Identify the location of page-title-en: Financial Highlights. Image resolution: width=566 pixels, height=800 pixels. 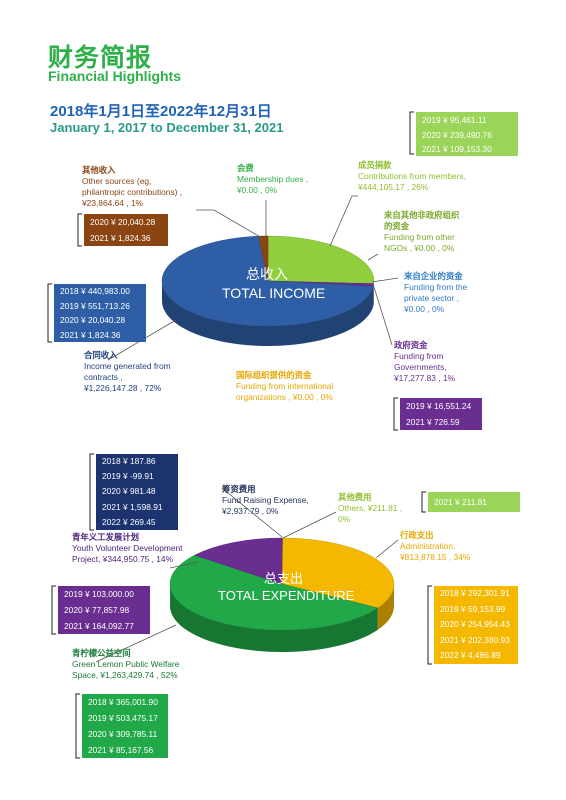
(115, 76).